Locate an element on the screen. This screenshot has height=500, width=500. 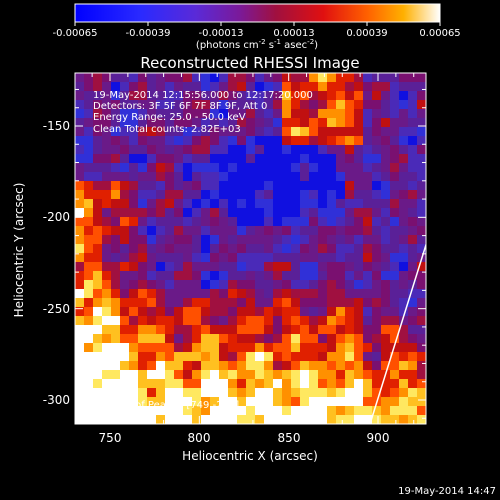
y-tick-label: -150 is located at coordinates (56, 126).